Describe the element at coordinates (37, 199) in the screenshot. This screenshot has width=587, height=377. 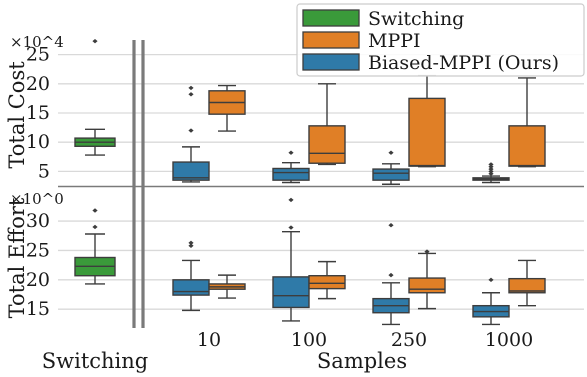
I see `bottom-y-multiplier: ×10^0` at that location.